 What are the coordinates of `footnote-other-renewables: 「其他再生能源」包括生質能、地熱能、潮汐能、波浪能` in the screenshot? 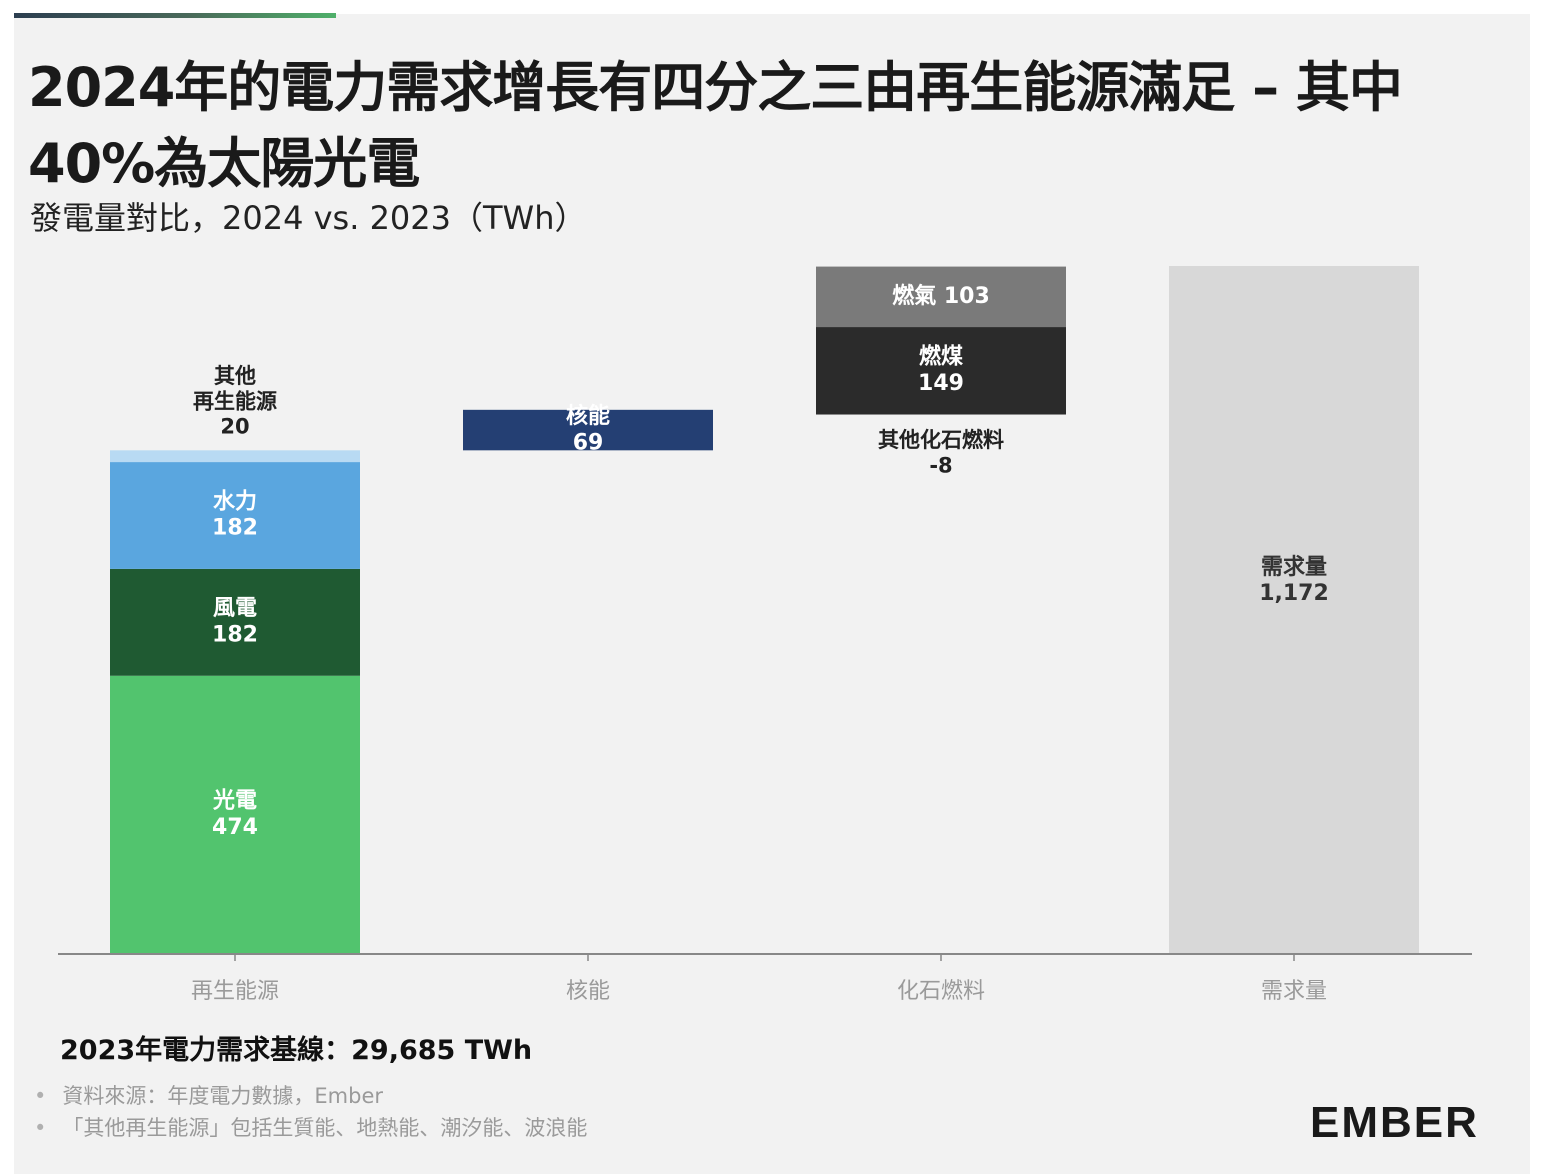 It's located at (310, 1128).